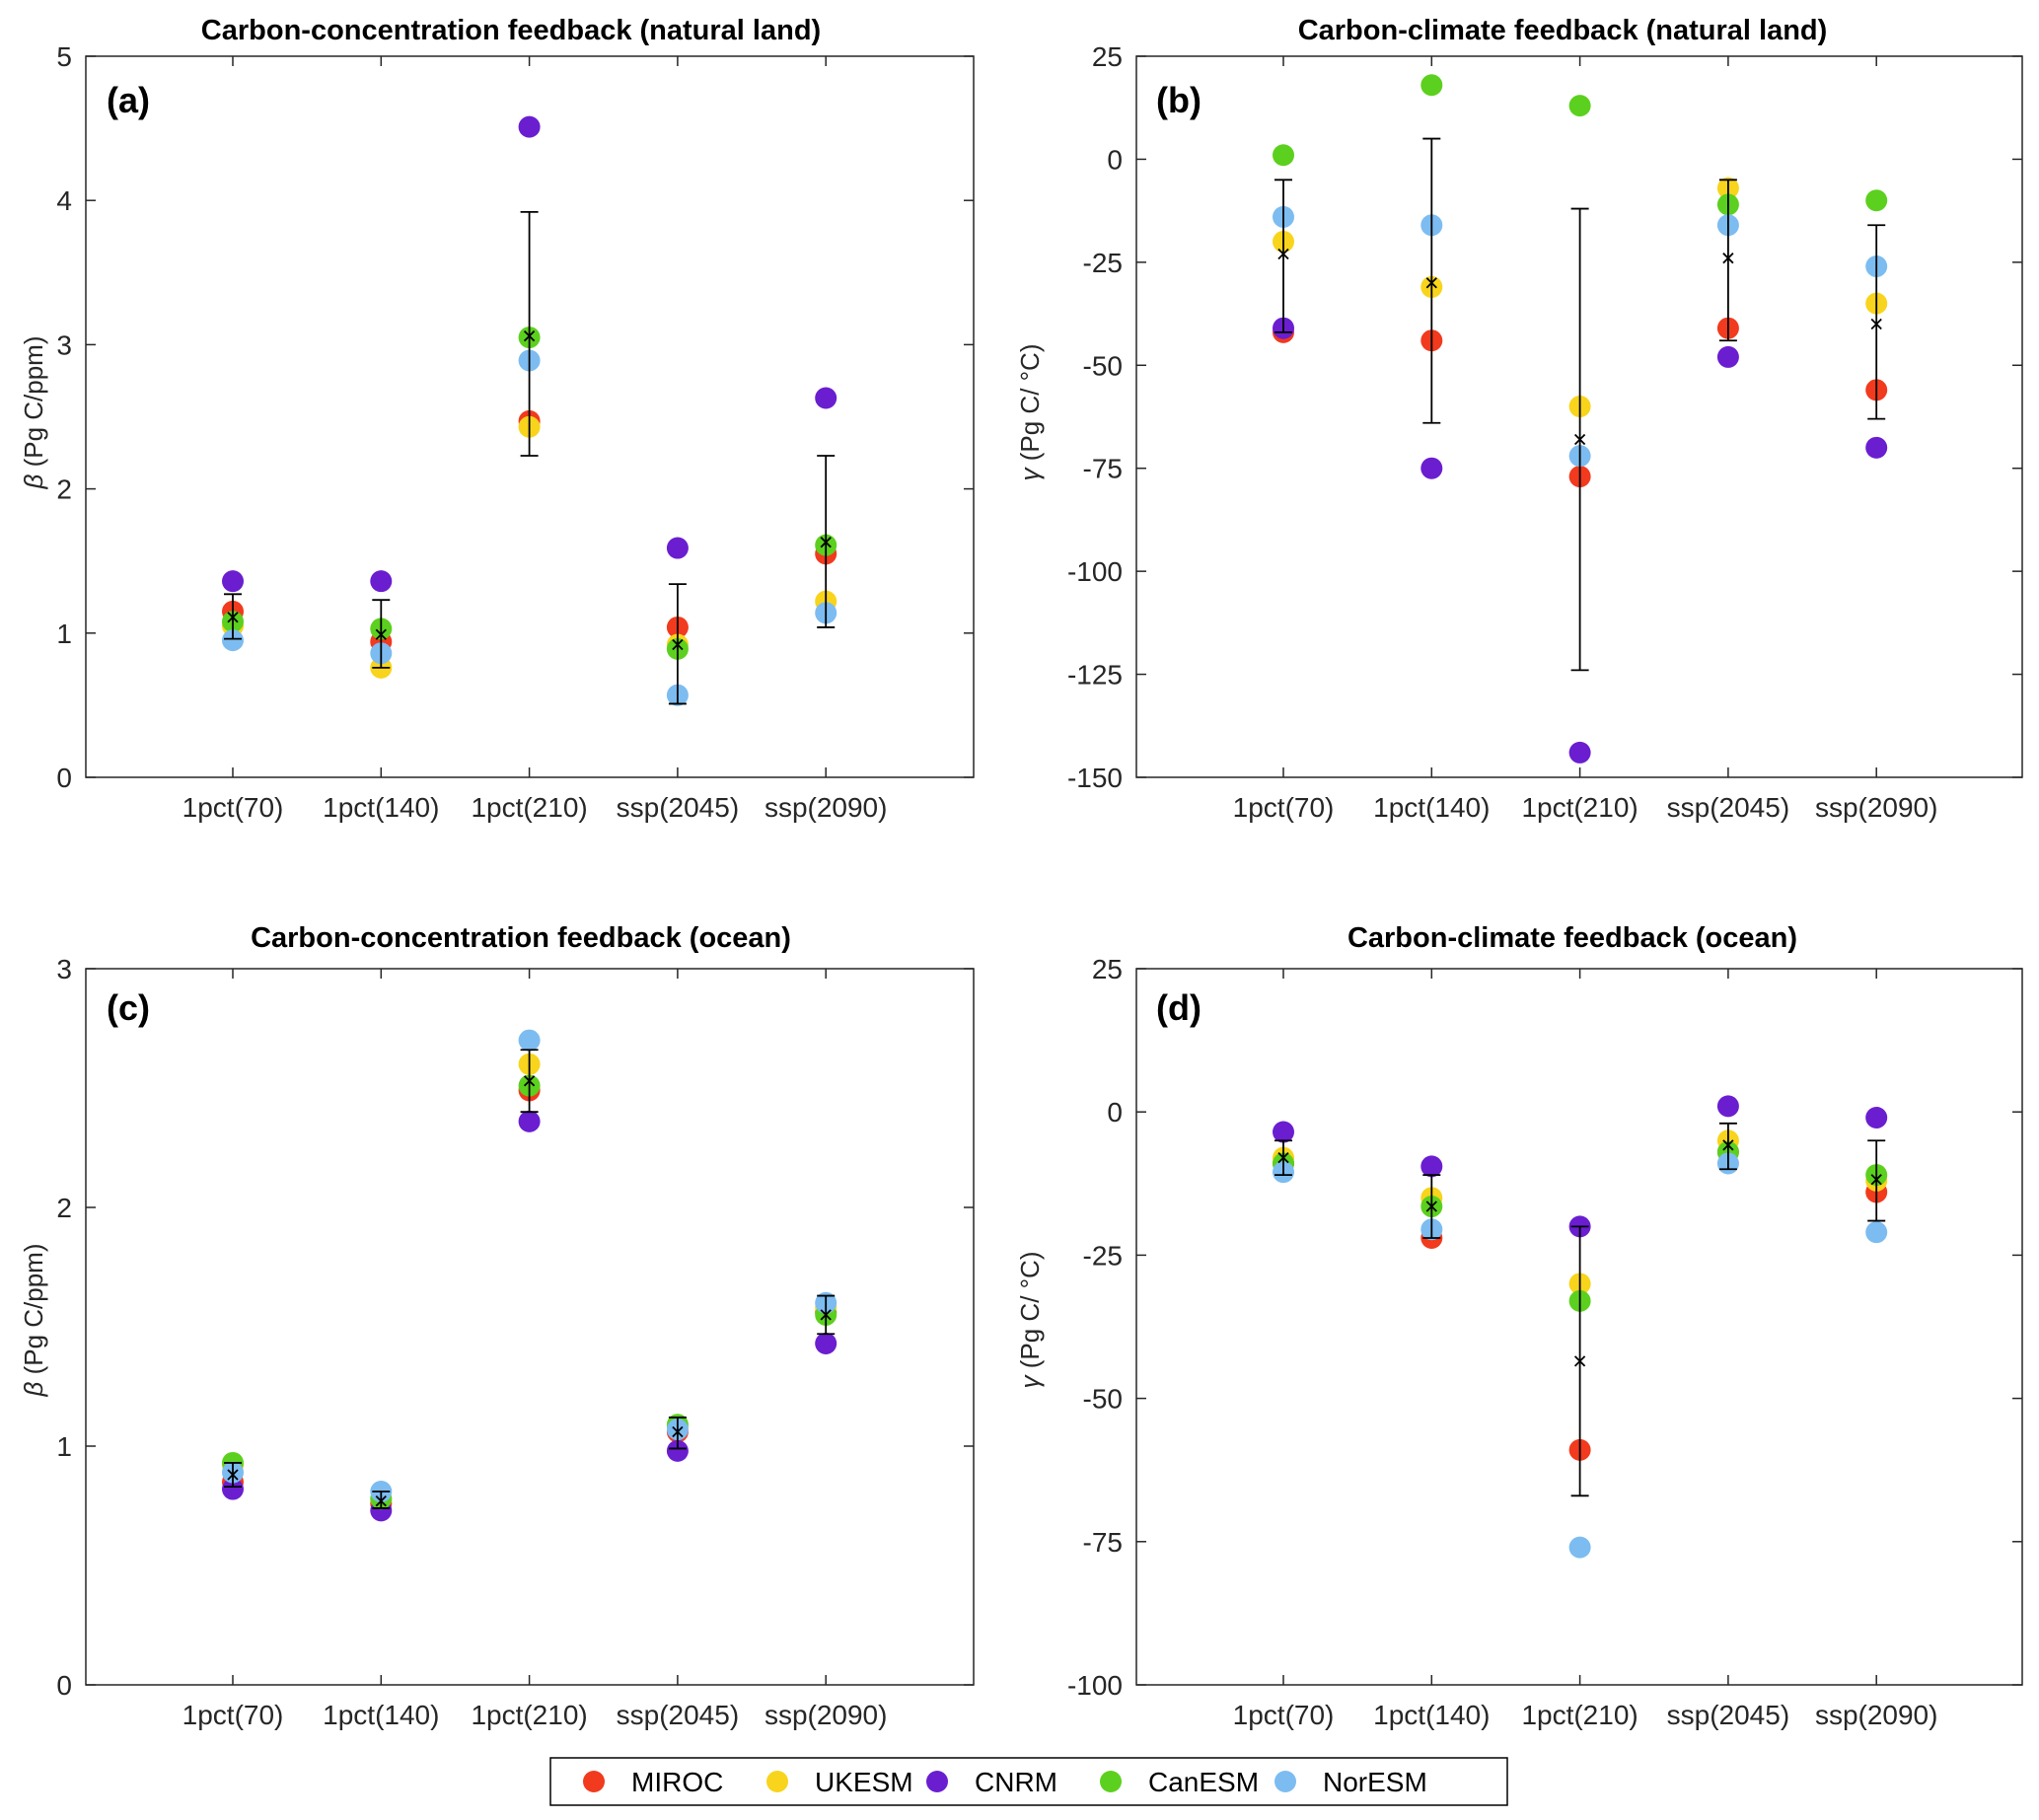  I want to click on y-tick-label: 3, so click(64, 969).